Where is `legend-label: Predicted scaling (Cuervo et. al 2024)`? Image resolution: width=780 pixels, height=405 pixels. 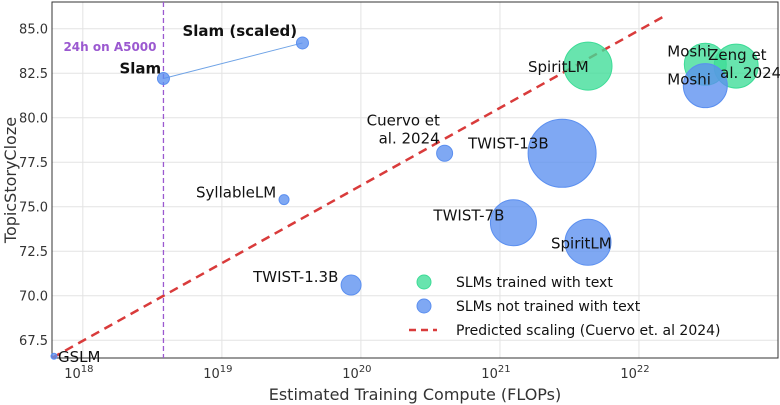
legend-label: Predicted scaling (Cuervo et. al 2024) is located at coordinates (588, 331).